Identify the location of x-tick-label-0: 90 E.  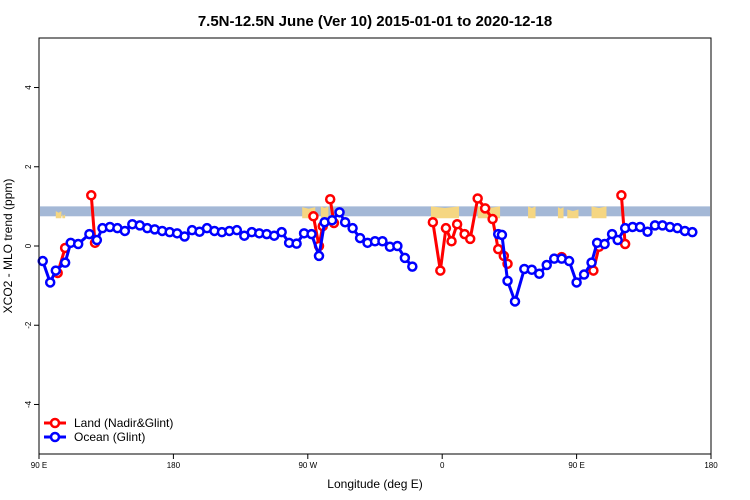
(39, 465).